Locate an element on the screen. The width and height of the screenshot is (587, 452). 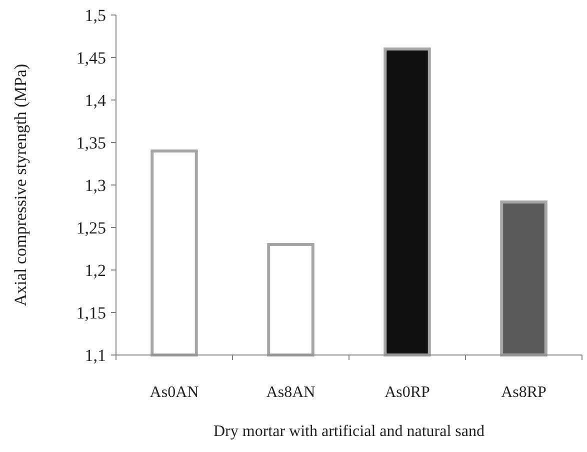
y-tick-label: 1,15 is located at coordinates (91, 312).